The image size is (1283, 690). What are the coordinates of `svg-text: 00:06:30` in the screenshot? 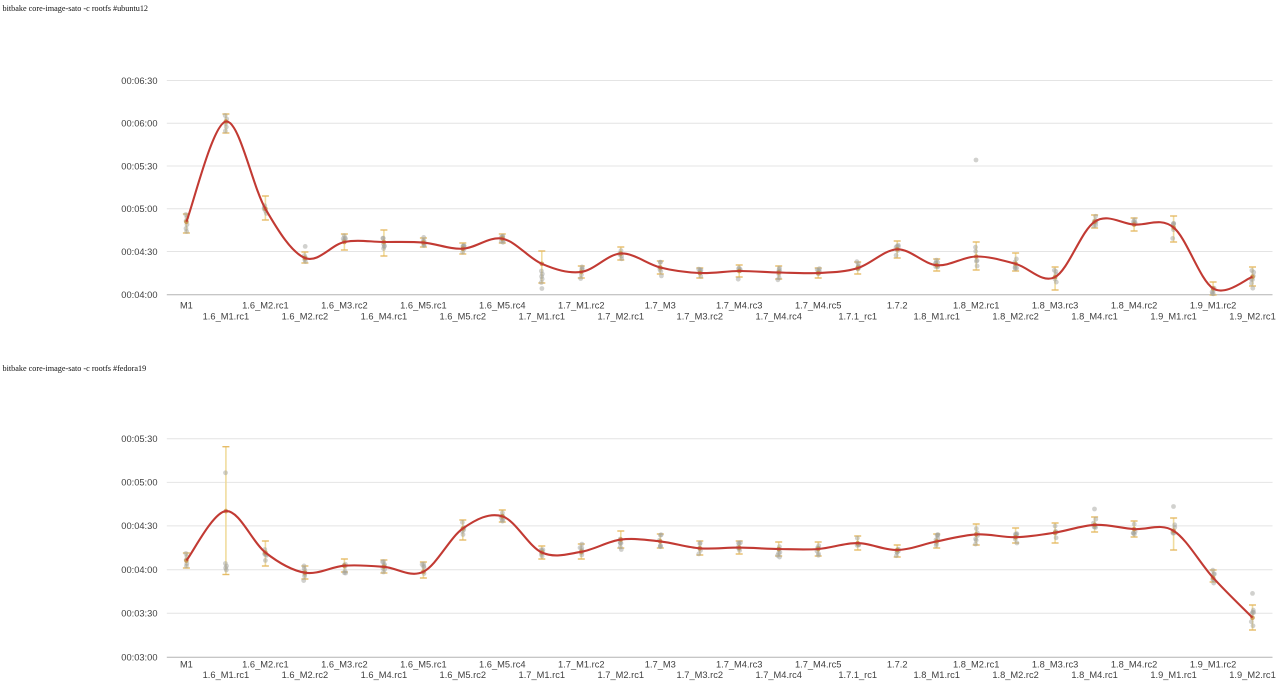 It's located at (139, 81).